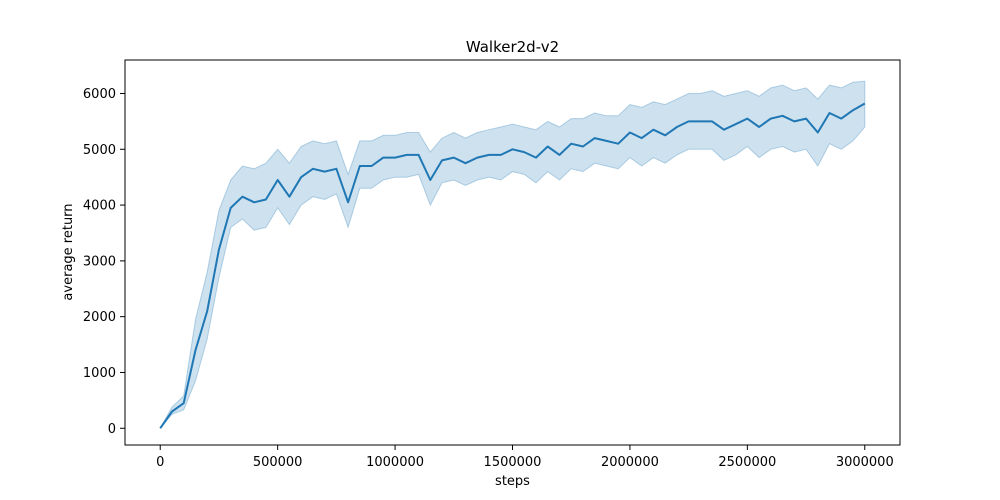 The height and width of the screenshot is (500, 1000). Describe the element at coordinates (68, 251) in the screenshot. I see `y-axis-label: average return` at that location.